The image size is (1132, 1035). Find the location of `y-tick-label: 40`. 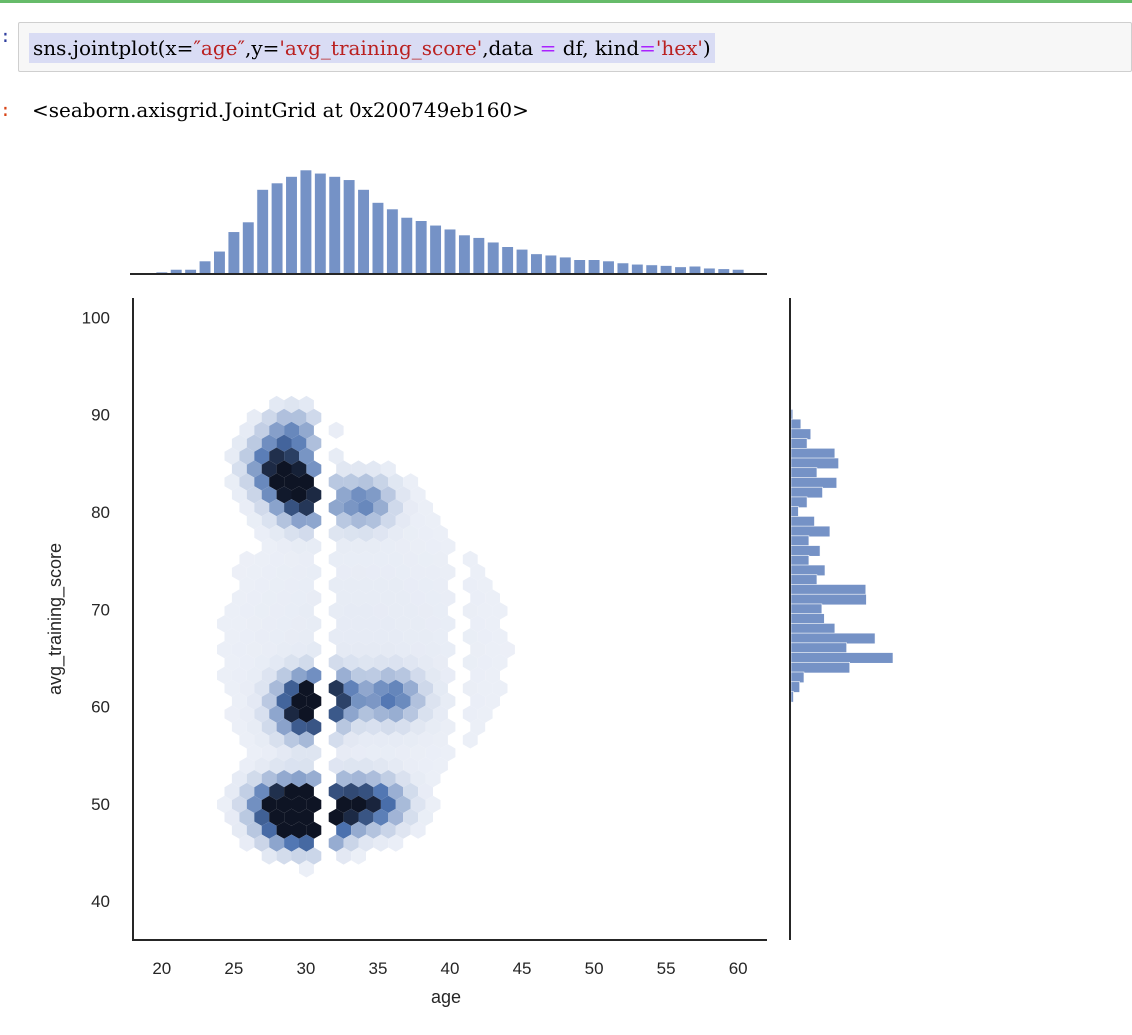

y-tick-label: 40 is located at coordinates (100, 901).